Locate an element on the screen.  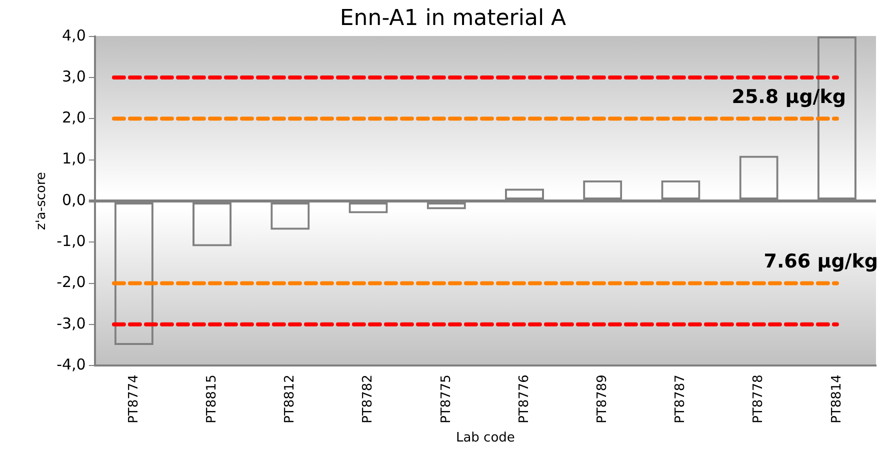
y-tick-label: -3,0 is located at coordinates (71, 323).